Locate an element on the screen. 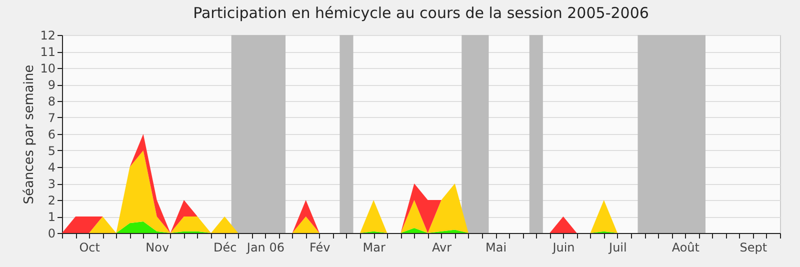 This screenshot has height=267, width=800. y-tick-label: 8 is located at coordinates (52, 101).